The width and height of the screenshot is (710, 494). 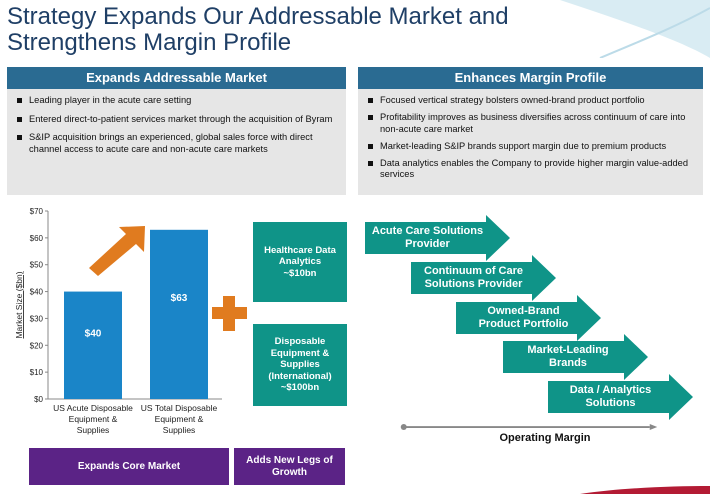 What do you see at coordinates (179, 298) in the screenshot?
I see `bar-value-label: $63` at bounding box center [179, 298].